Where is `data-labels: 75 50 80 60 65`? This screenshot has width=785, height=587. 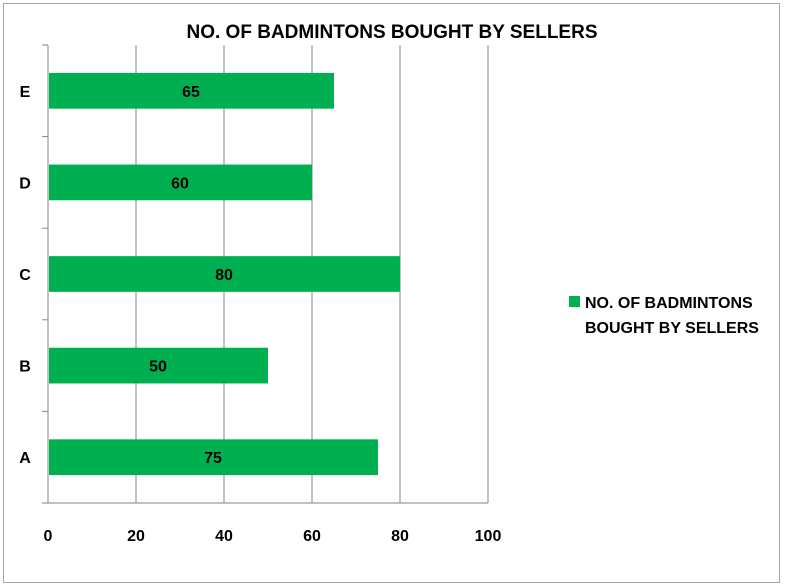 data-labels: 75 50 80 60 65 is located at coordinates (191, 275).